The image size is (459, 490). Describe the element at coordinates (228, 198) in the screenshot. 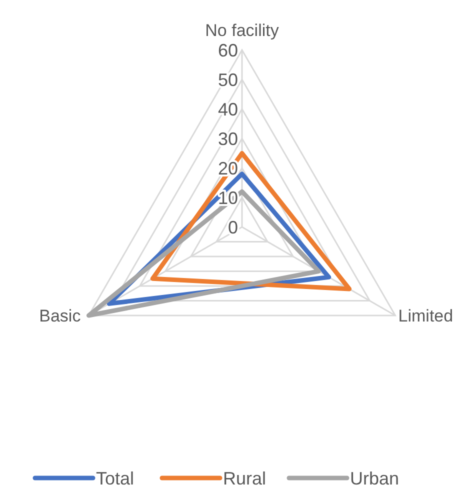

I see `y-tick-label: 10` at that location.